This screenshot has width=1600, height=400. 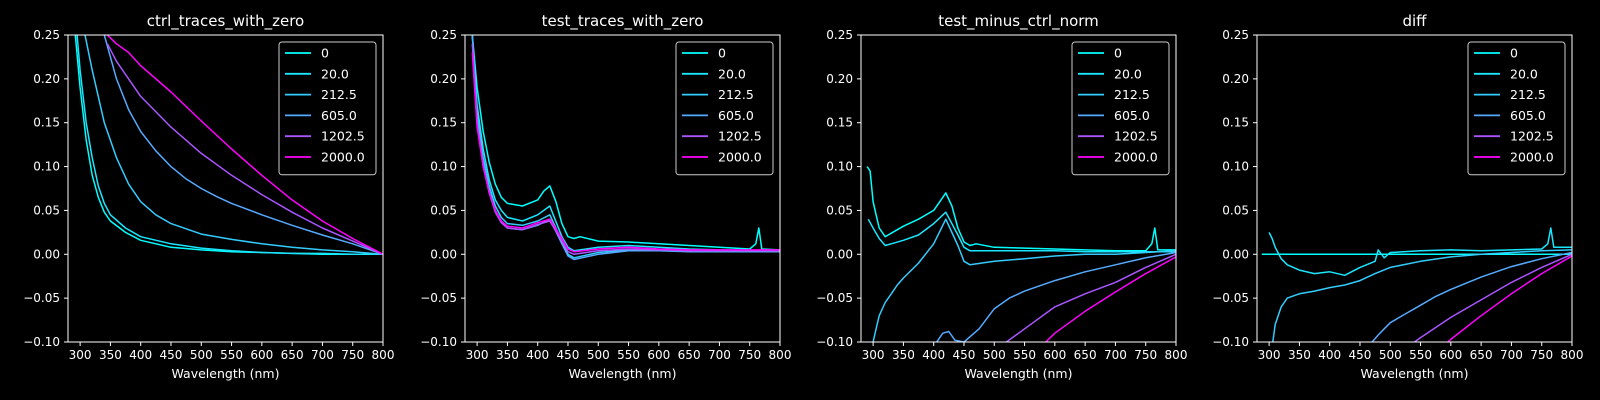 I want to click on chart-title: test_traces_with_zero, so click(x=623, y=21).